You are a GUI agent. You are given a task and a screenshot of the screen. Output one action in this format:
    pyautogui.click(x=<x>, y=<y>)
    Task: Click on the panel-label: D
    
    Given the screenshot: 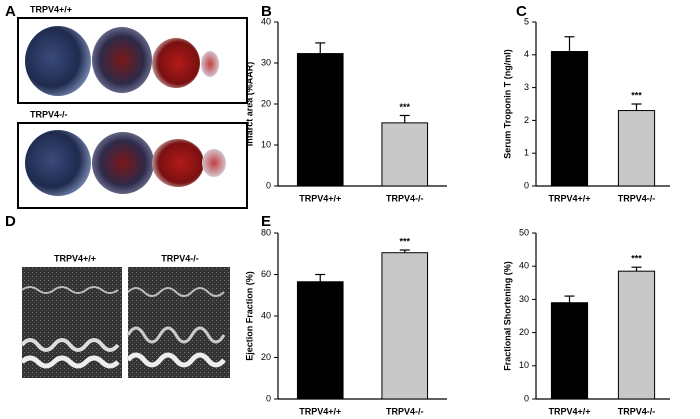 What is the action you would take?
    pyautogui.click(x=10, y=221)
    